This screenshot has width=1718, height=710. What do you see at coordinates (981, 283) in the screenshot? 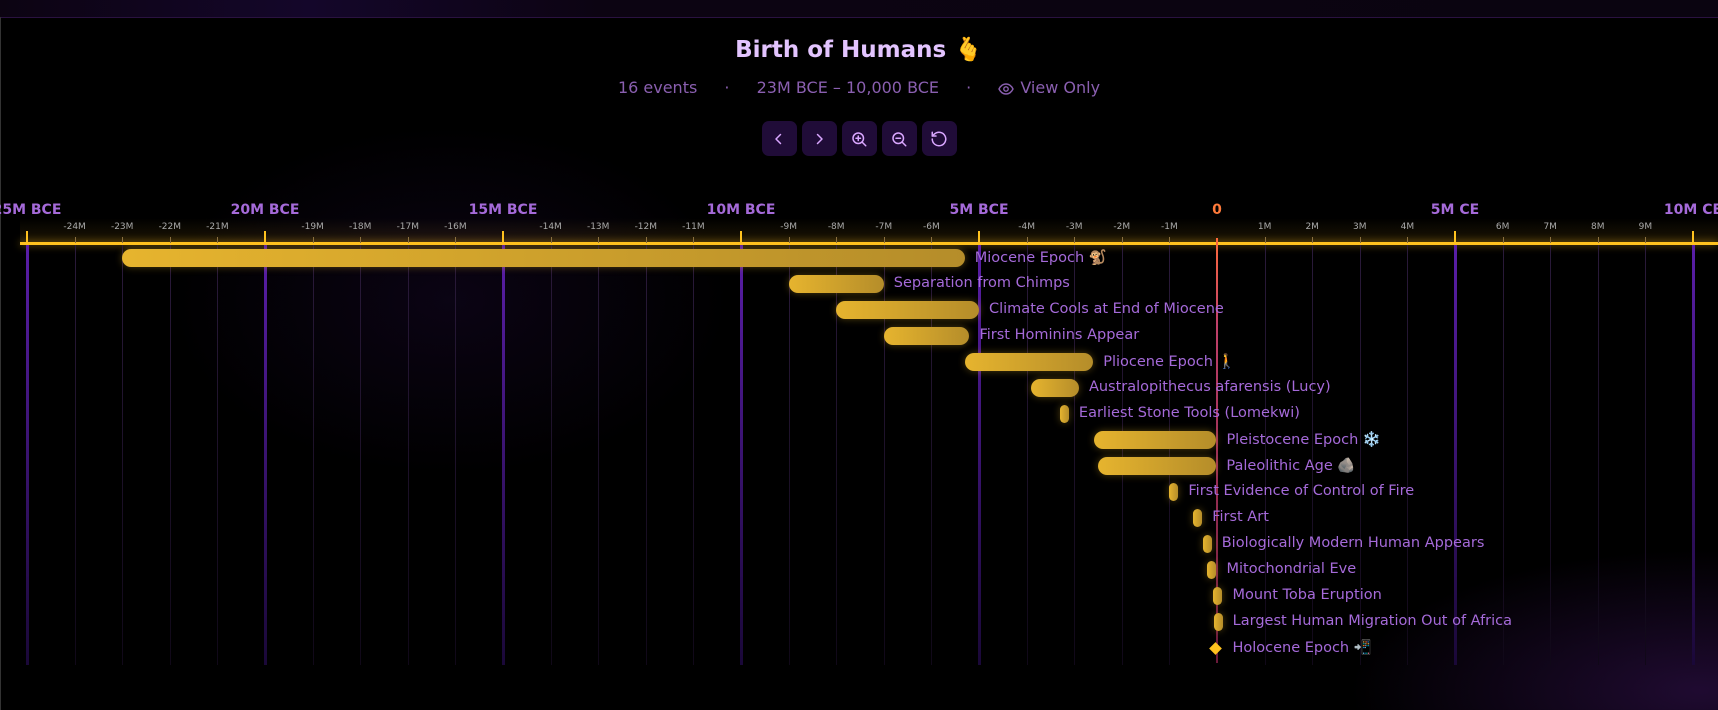
I see `event-label: Separation from Chimps` at bounding box center [981, 283].